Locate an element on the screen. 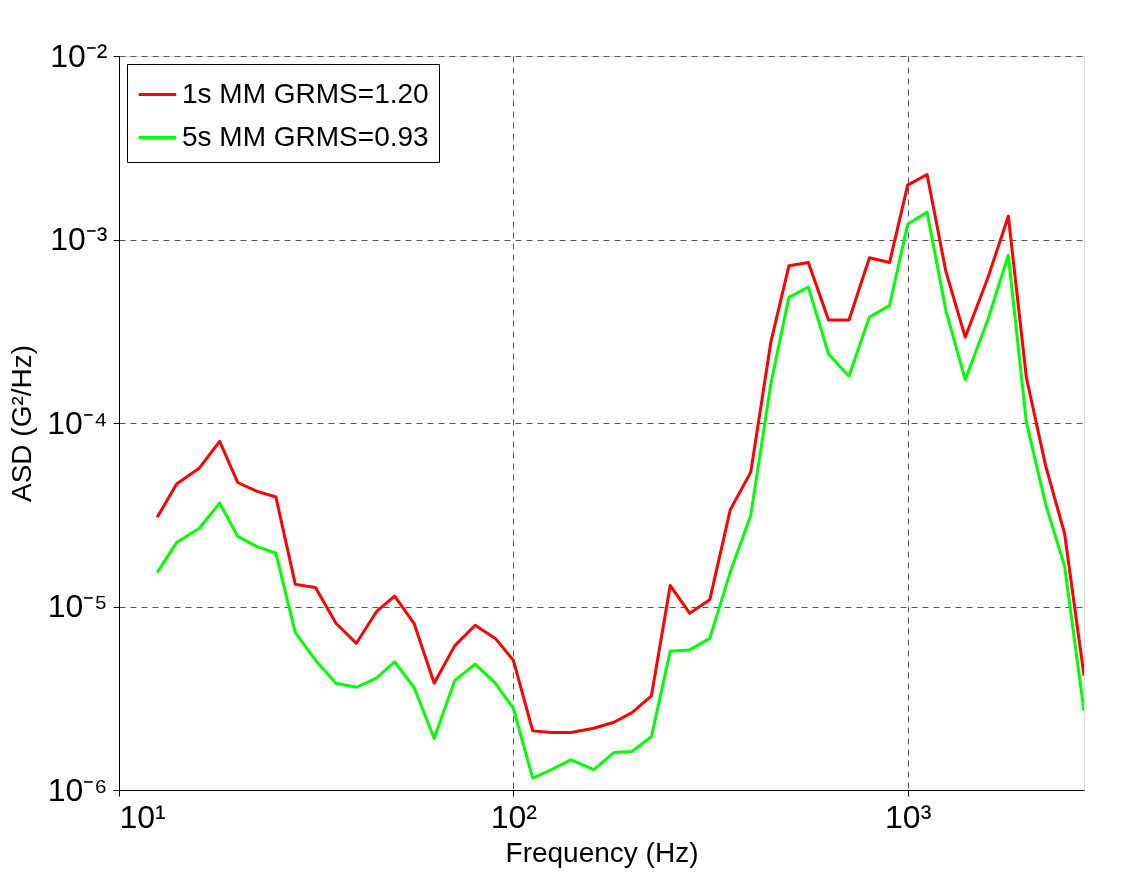  x-tick-label: 10¹ is located at coordinates (142, 816).